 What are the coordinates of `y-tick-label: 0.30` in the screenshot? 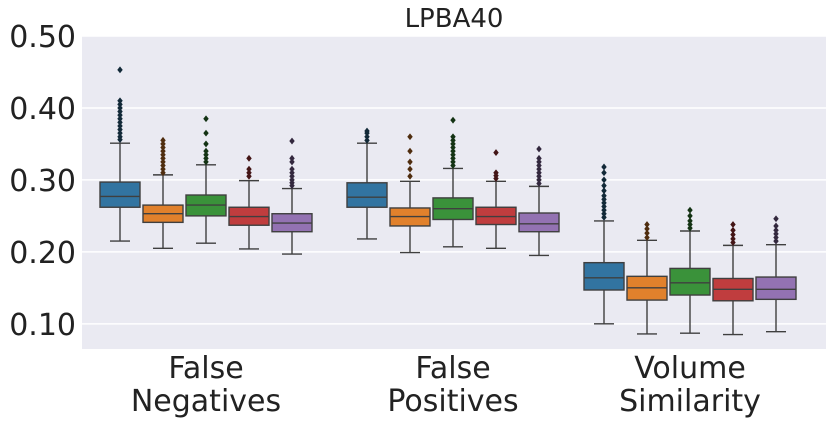 It's located at (42, 181).